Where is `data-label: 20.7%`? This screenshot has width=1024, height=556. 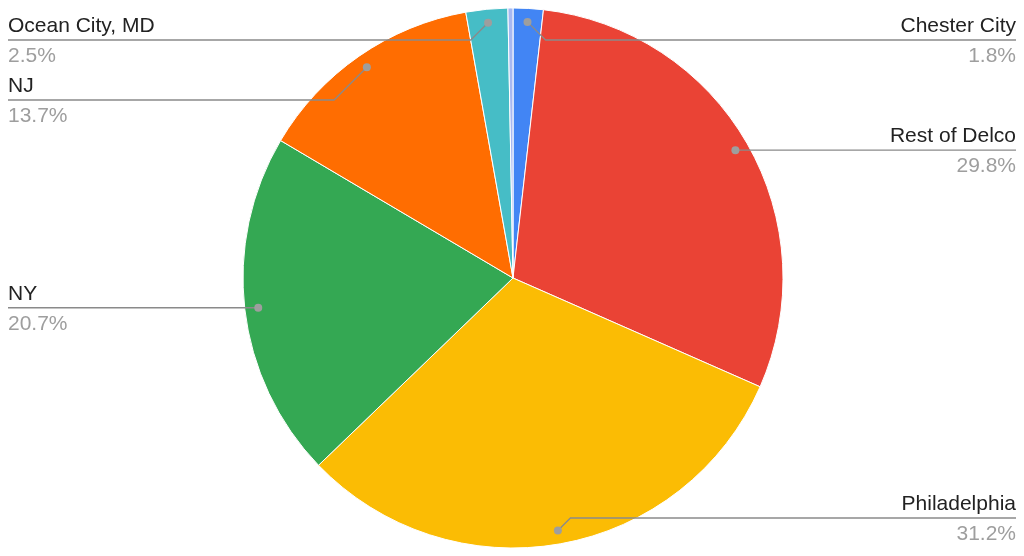 data-label: 20.7% is located at coordinates (38, 322).